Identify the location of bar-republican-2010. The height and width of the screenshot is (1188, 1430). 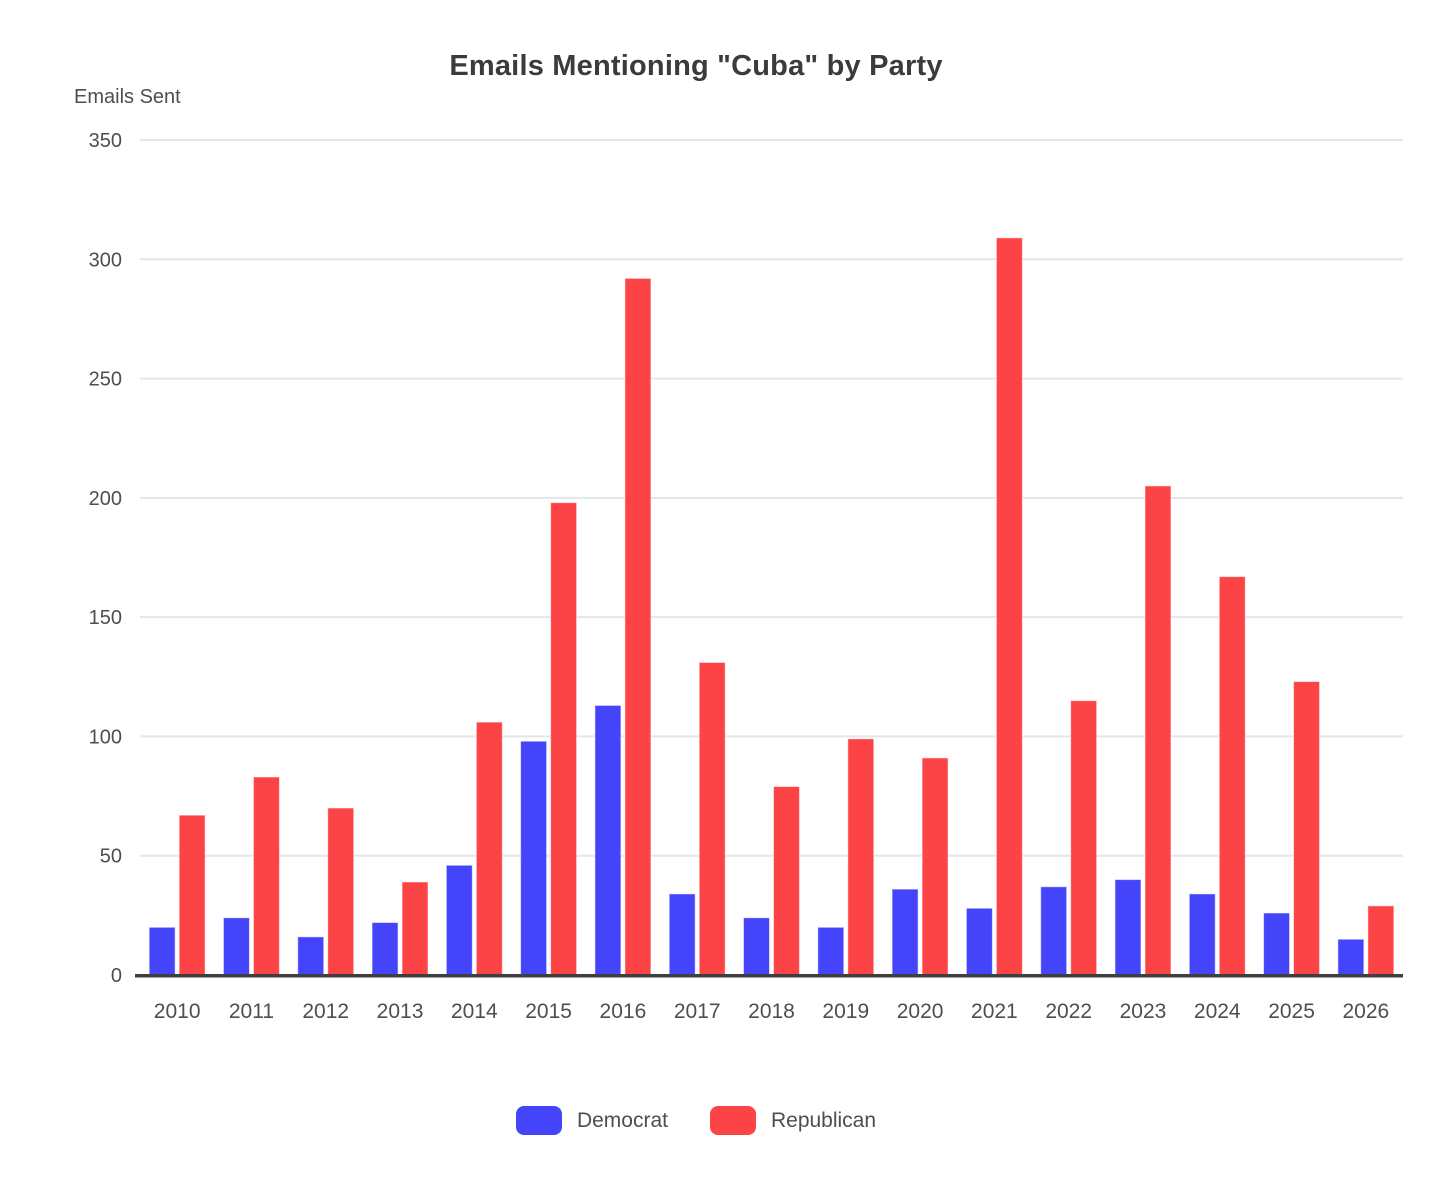
(192, 895).